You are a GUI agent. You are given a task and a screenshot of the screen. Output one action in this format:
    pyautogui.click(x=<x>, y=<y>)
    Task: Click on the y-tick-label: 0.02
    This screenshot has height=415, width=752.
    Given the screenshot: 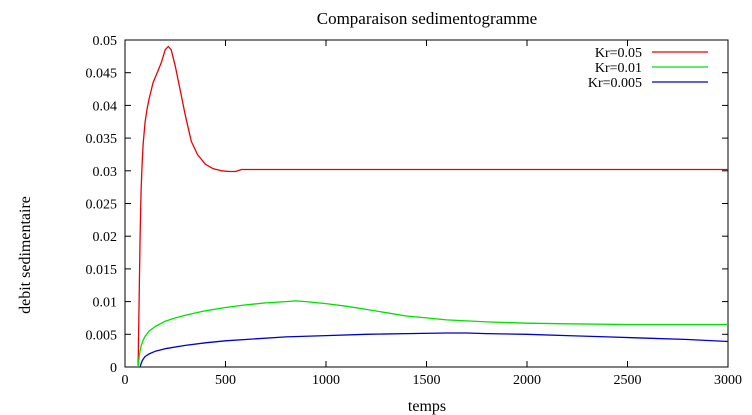 What is the action you would take?
    pyautogui.click(x=105, y=237)
    